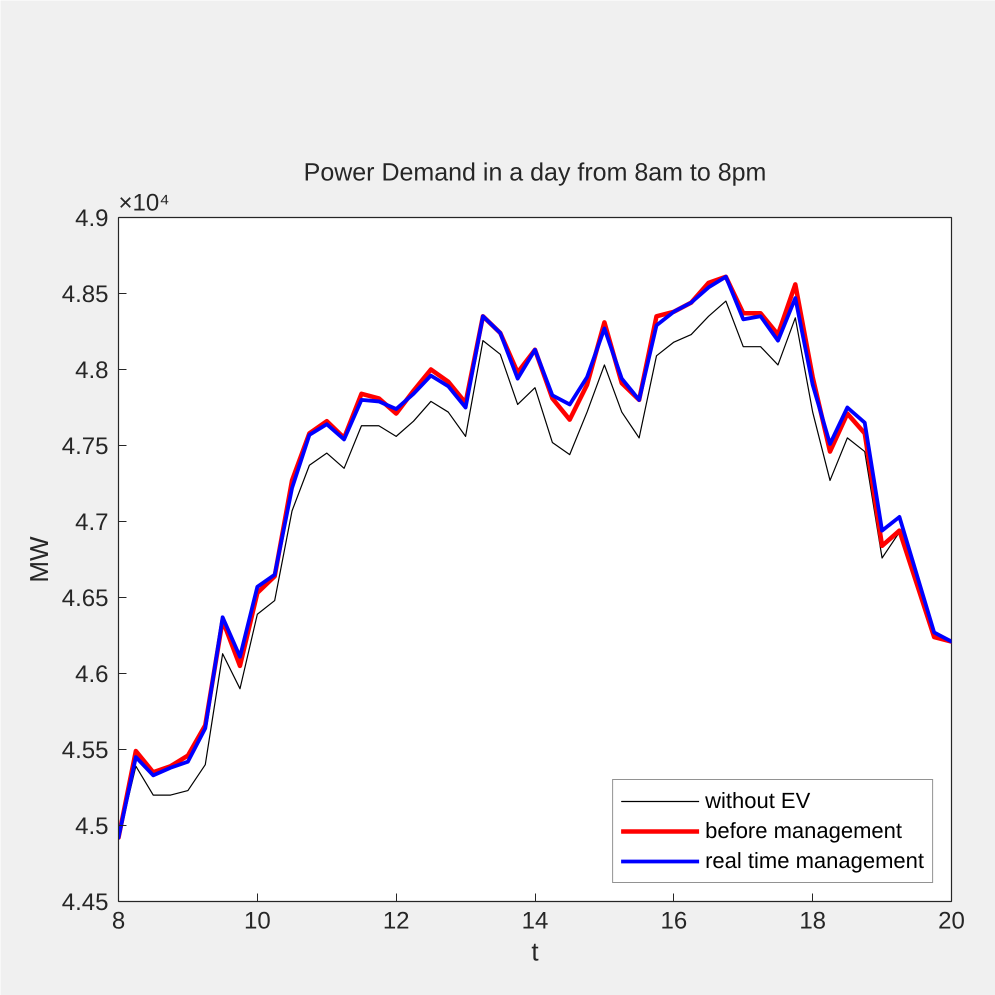  What do you see at coordinates (674, 921) in the screenshot?
I see `x-tick-label: 16` at bounding box center [674, 921].